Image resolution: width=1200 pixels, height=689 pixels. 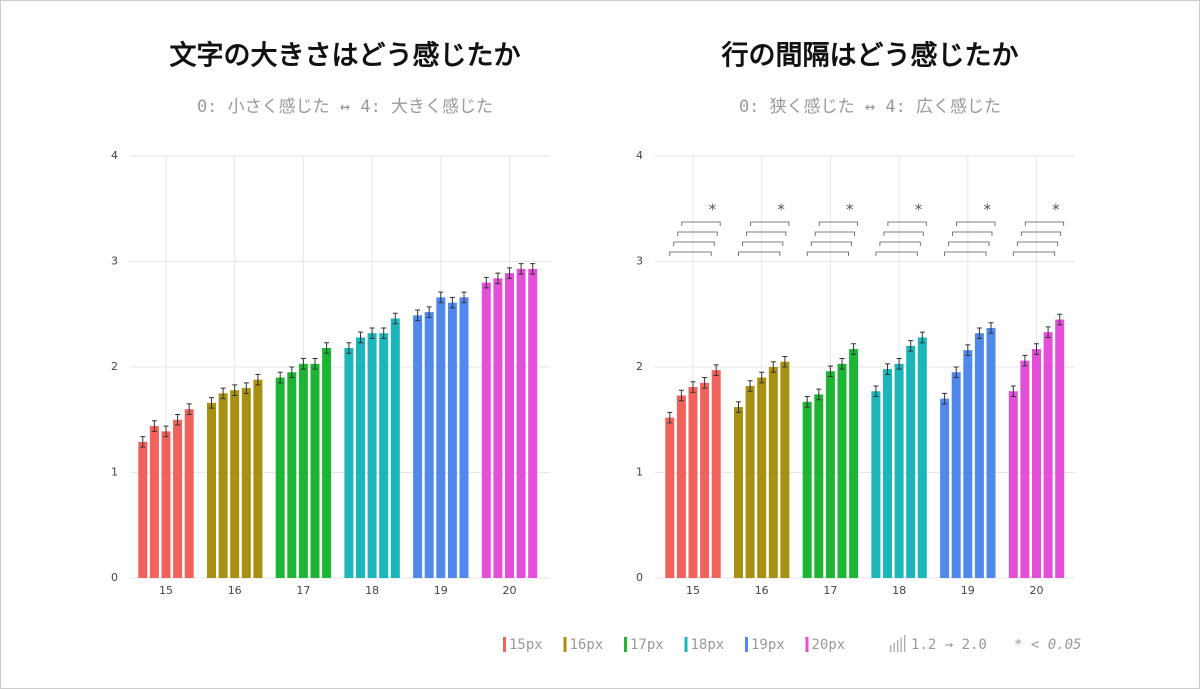 What do you see at coordinates (166, 590) in the screenshot?
I see `x-tick-label: 15` at bounding box center [166, 590].